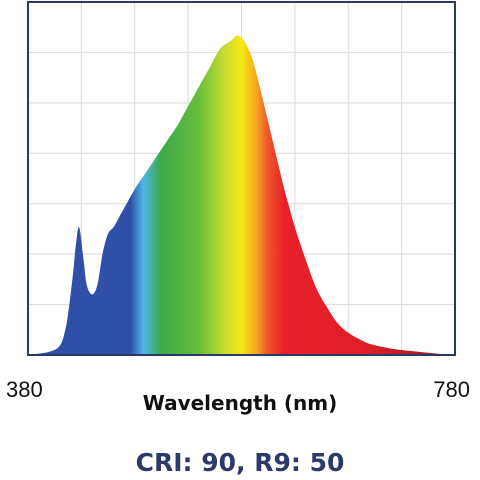 The height and width of the screenshot is (480, 480). I want to click on x-tick-label-780: 780, so click(451, 389).